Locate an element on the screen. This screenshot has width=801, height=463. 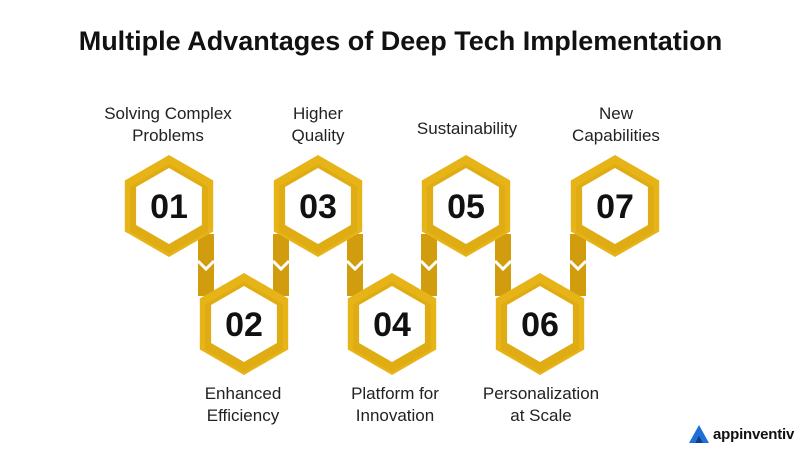
hex-node-07: 07 is located at coordinates (615, 206).